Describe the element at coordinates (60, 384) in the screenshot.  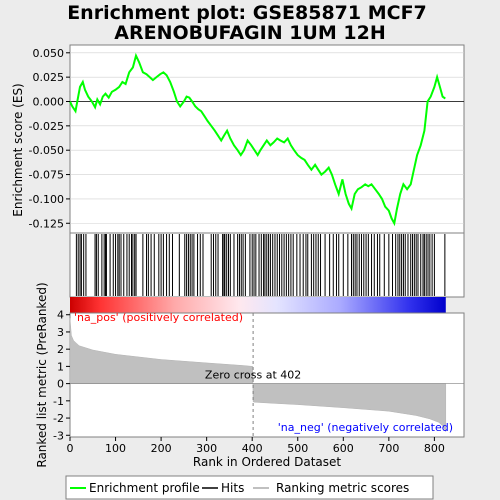
I see `ranking-y-tick-label: 0` at that location.